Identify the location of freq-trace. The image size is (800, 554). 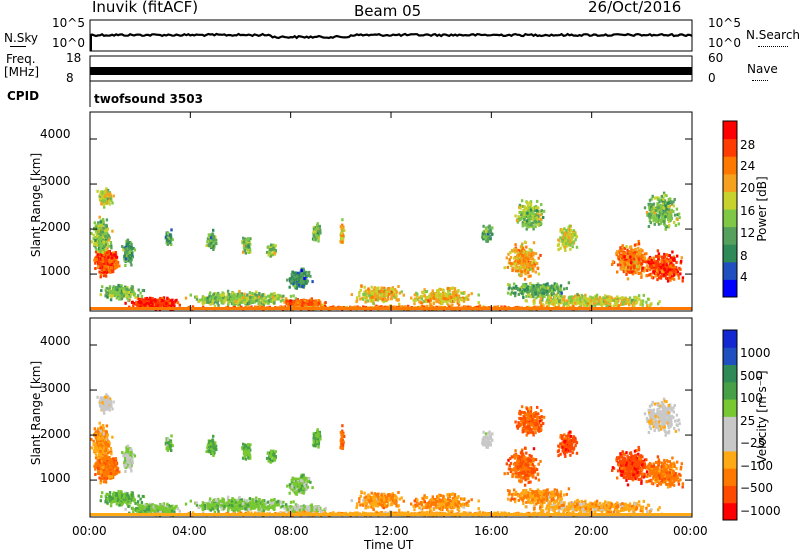
(391, 71).